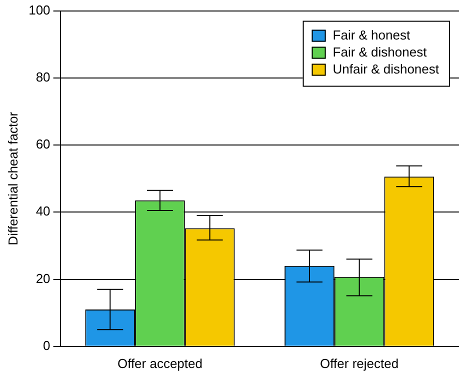  Describe the element at coordinates (159, 363) in the screenshot. I see `x-tick-label: Offer accepted` at that location.